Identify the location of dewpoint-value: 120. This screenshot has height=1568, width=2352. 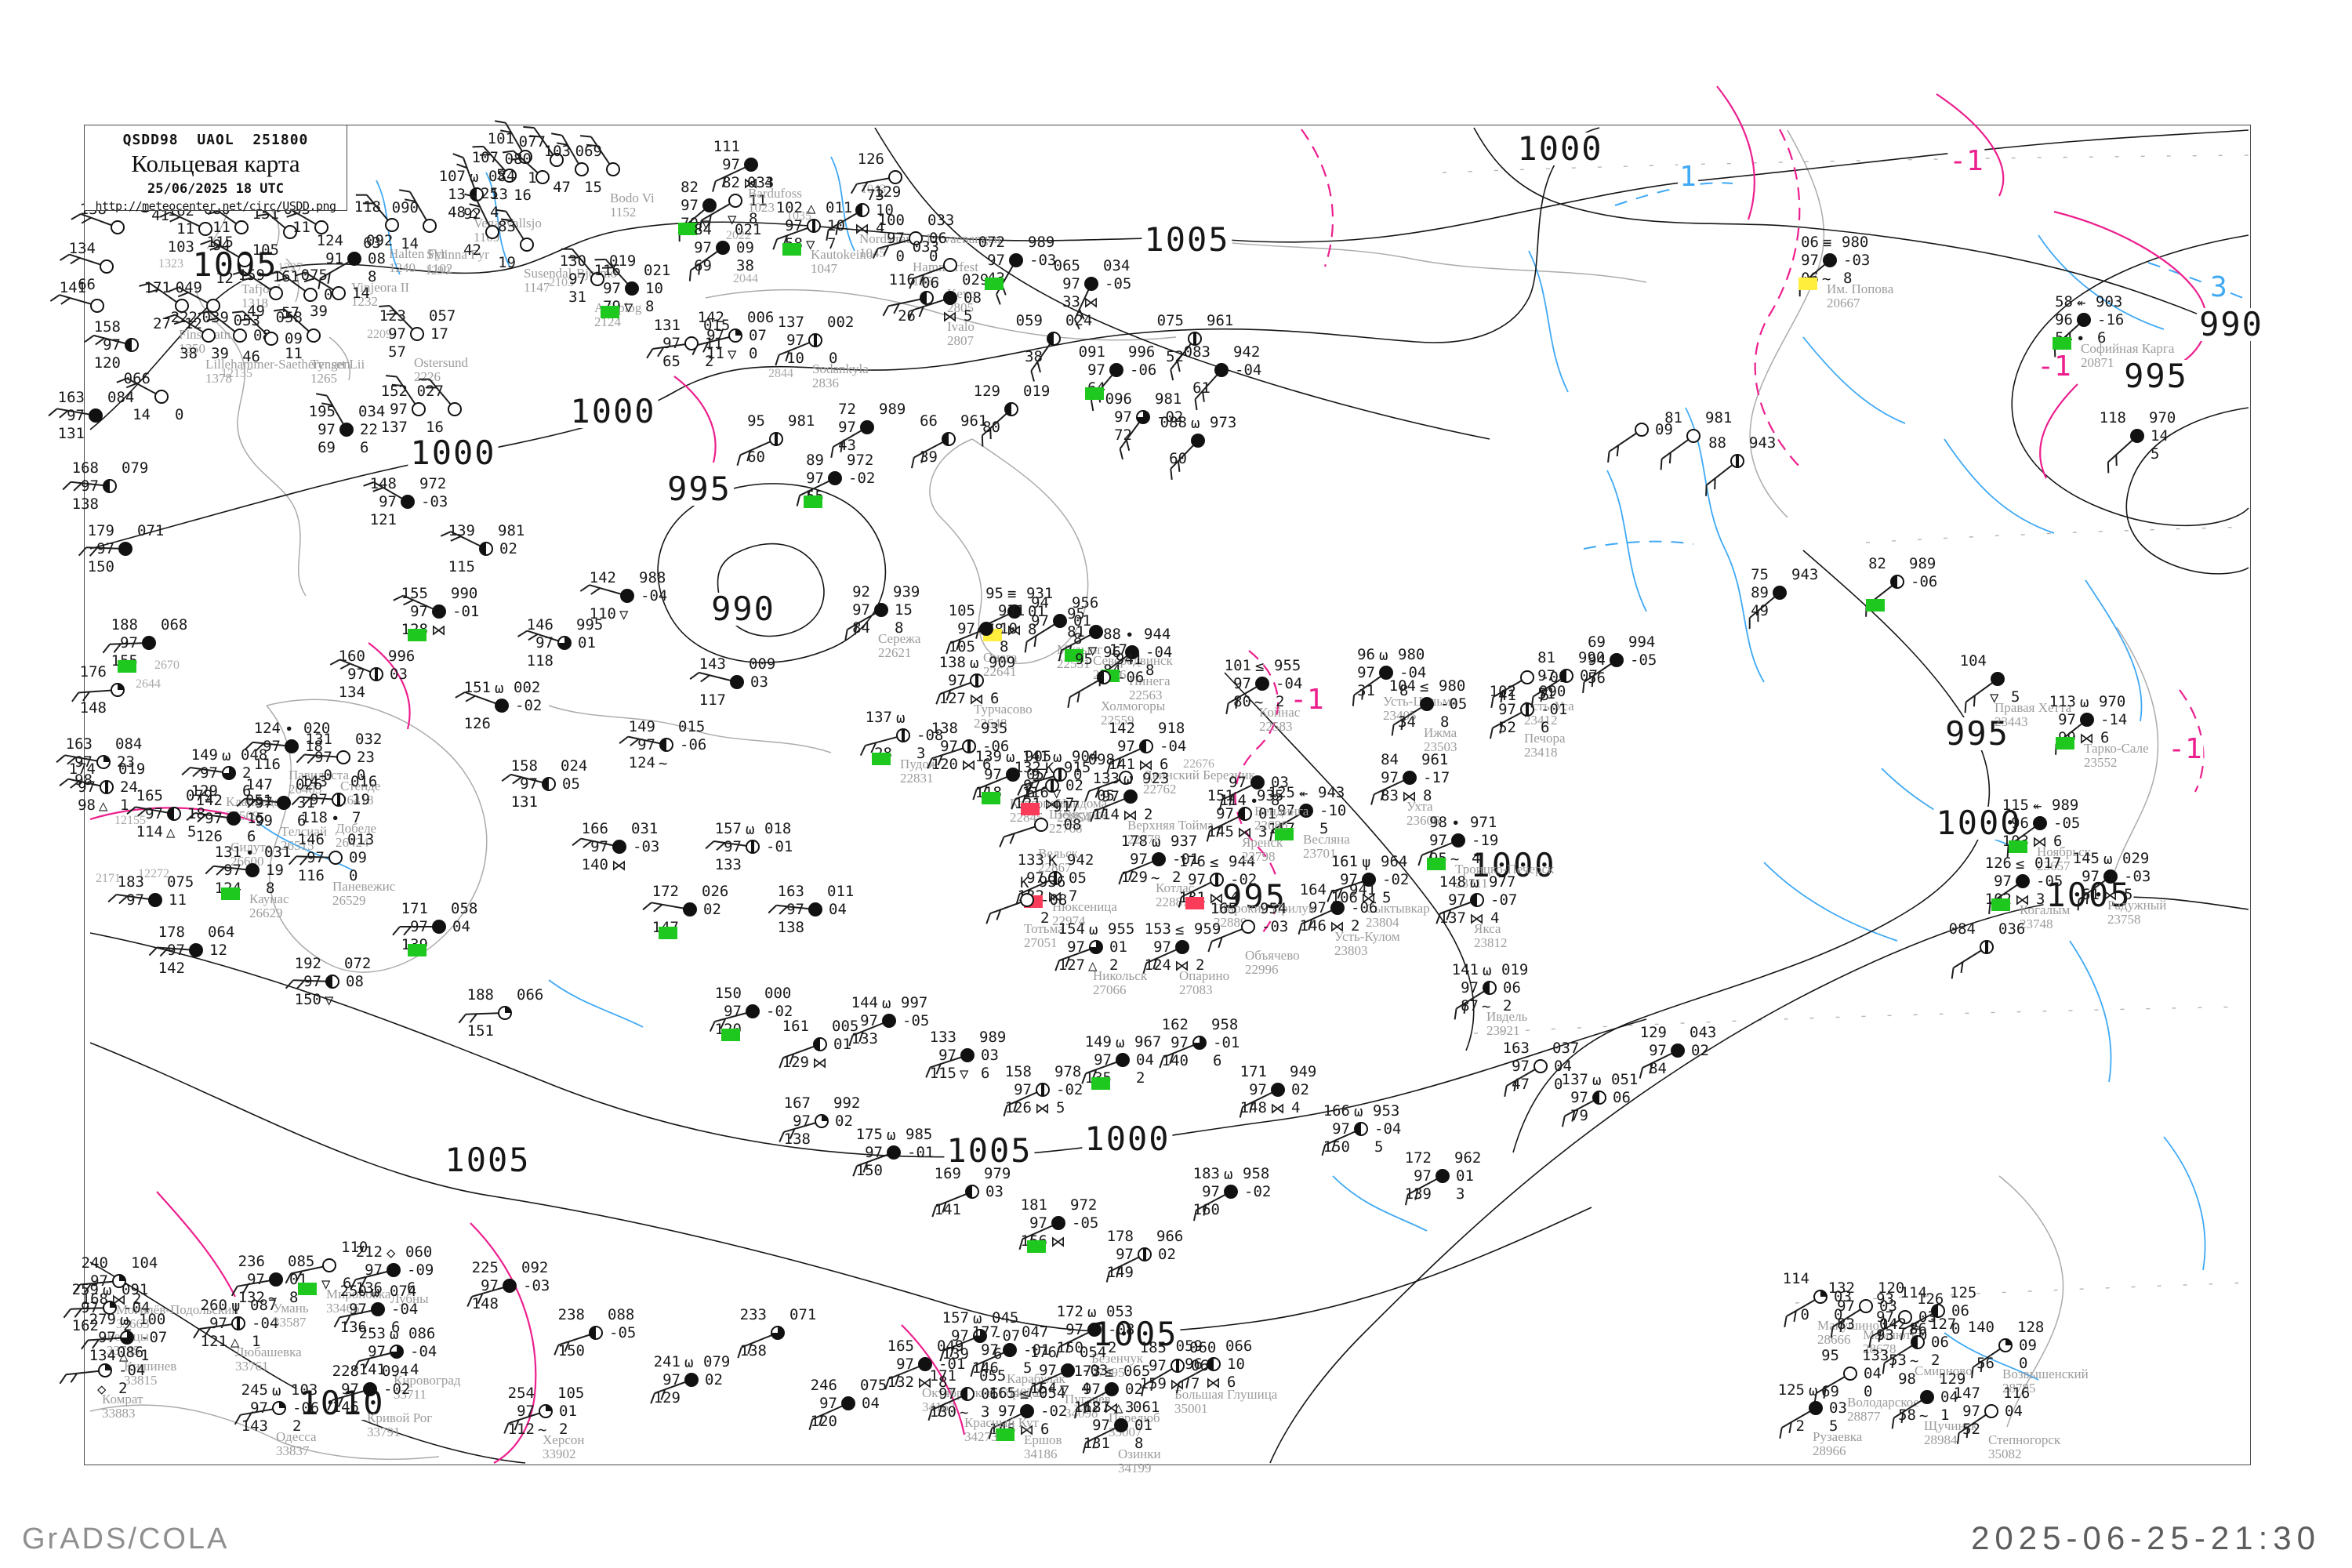
(107, 363).